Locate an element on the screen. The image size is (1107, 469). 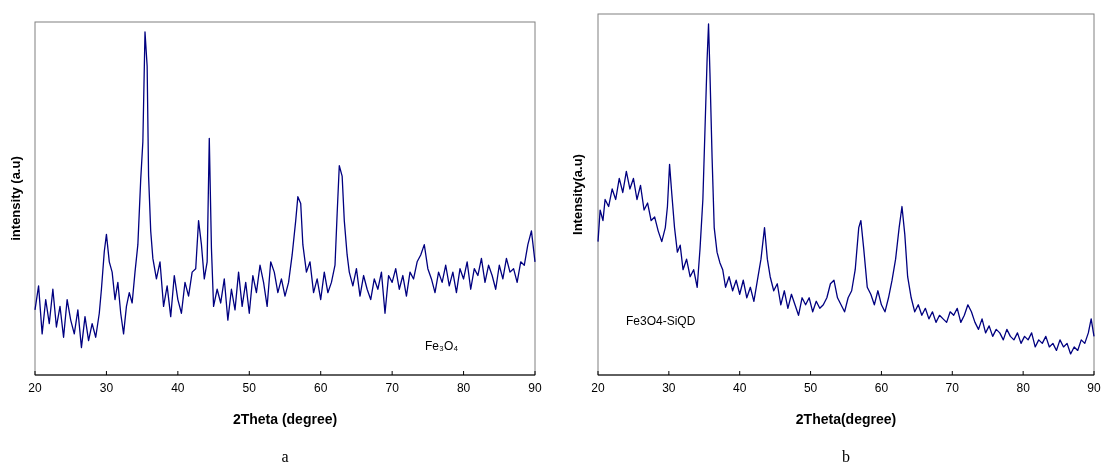
y-axis-title: Intensity(a.u) is located at coordinates (577, 194).